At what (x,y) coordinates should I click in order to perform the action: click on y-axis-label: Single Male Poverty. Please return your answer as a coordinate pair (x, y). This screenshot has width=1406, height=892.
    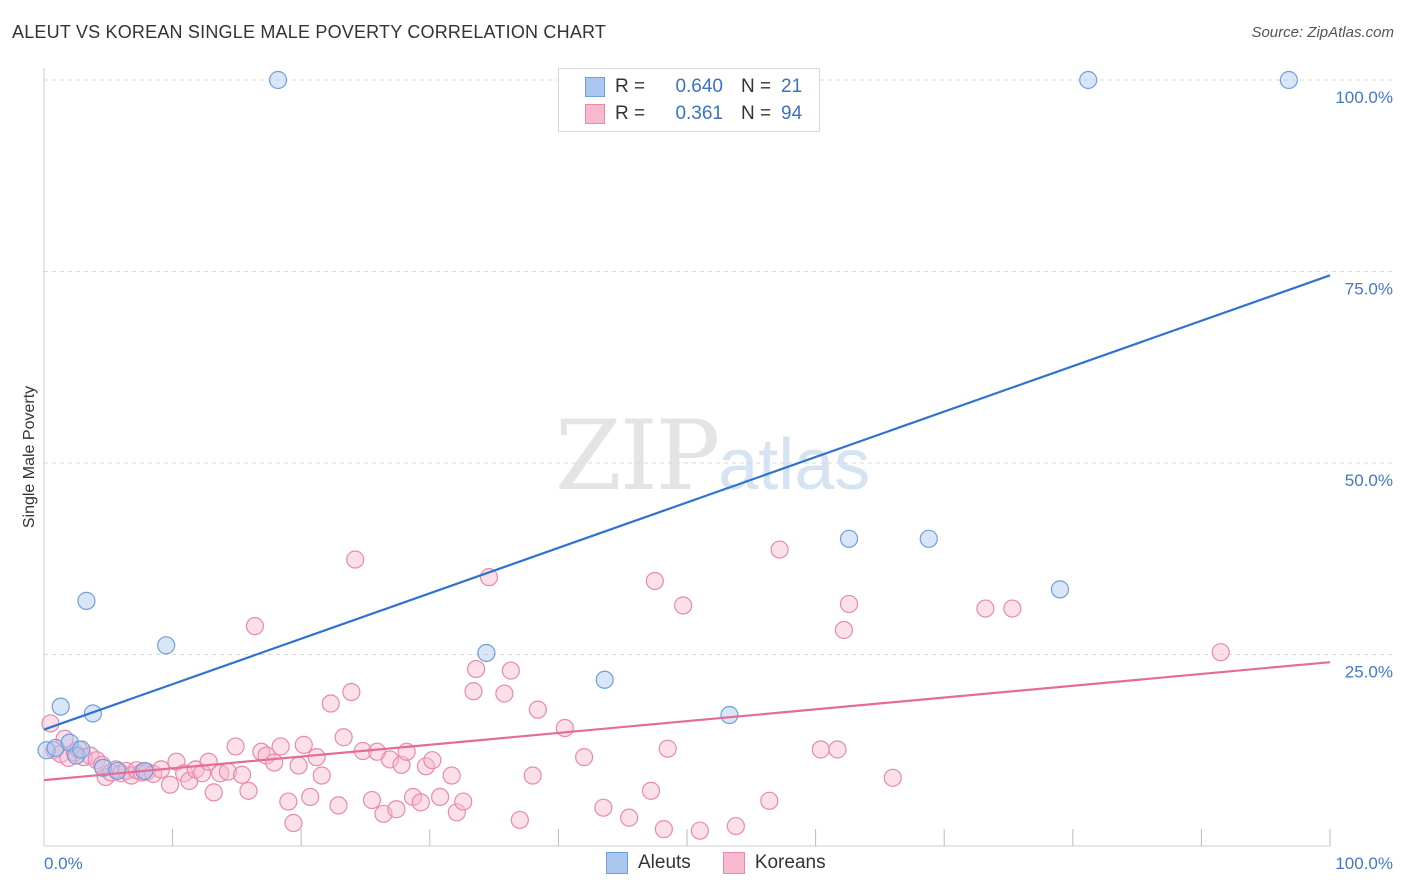
    Looking at the image, I should click on (29, 457).